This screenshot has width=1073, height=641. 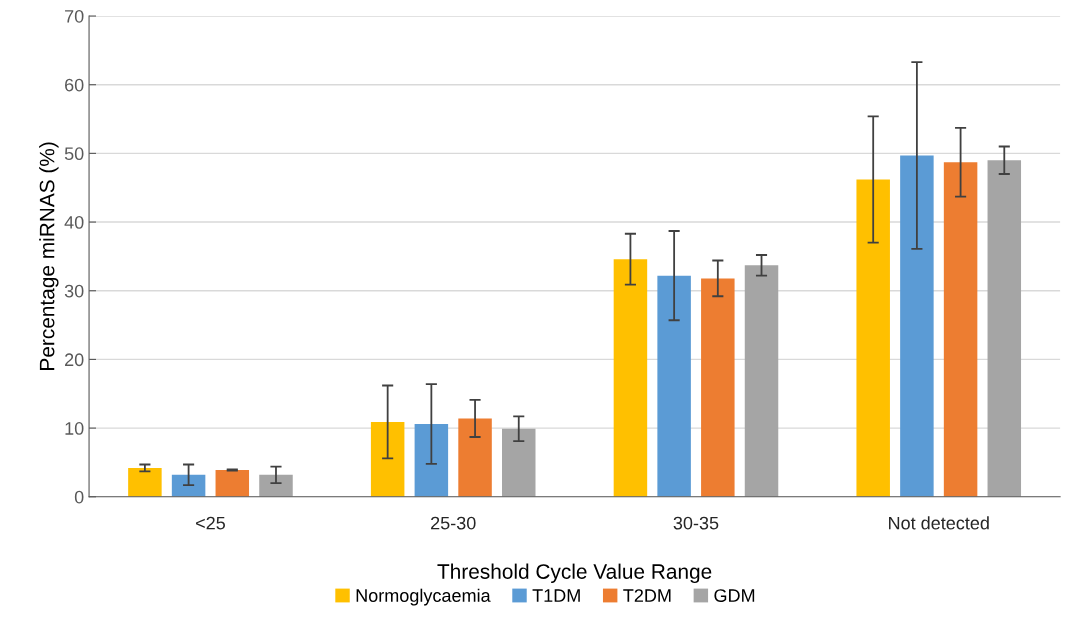 I want to click on x-tick-label: <25, so click(x=210, y=523).